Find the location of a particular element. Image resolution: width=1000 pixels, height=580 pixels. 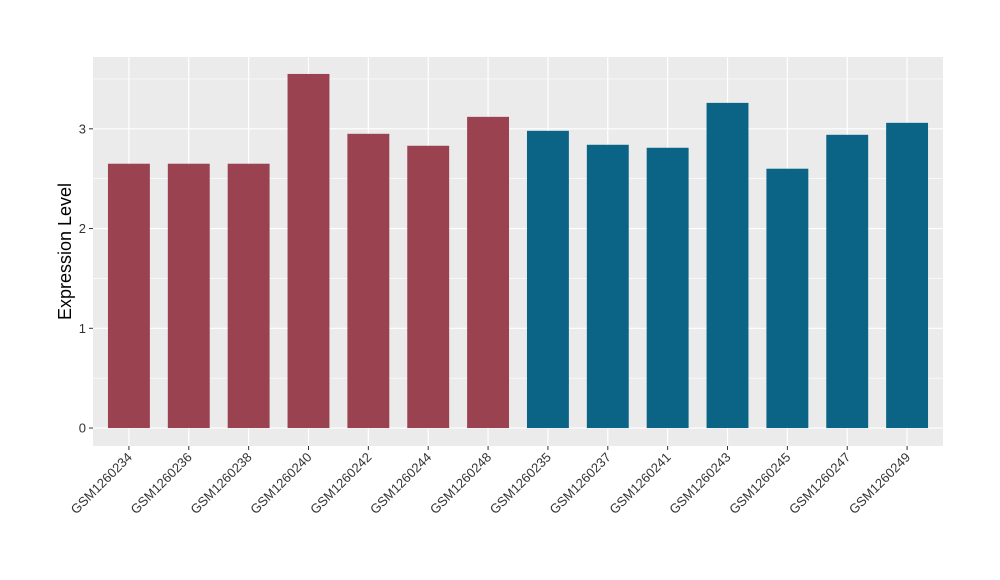

x-tick-label: GSM1260237 is located at coordinates (580, 483).